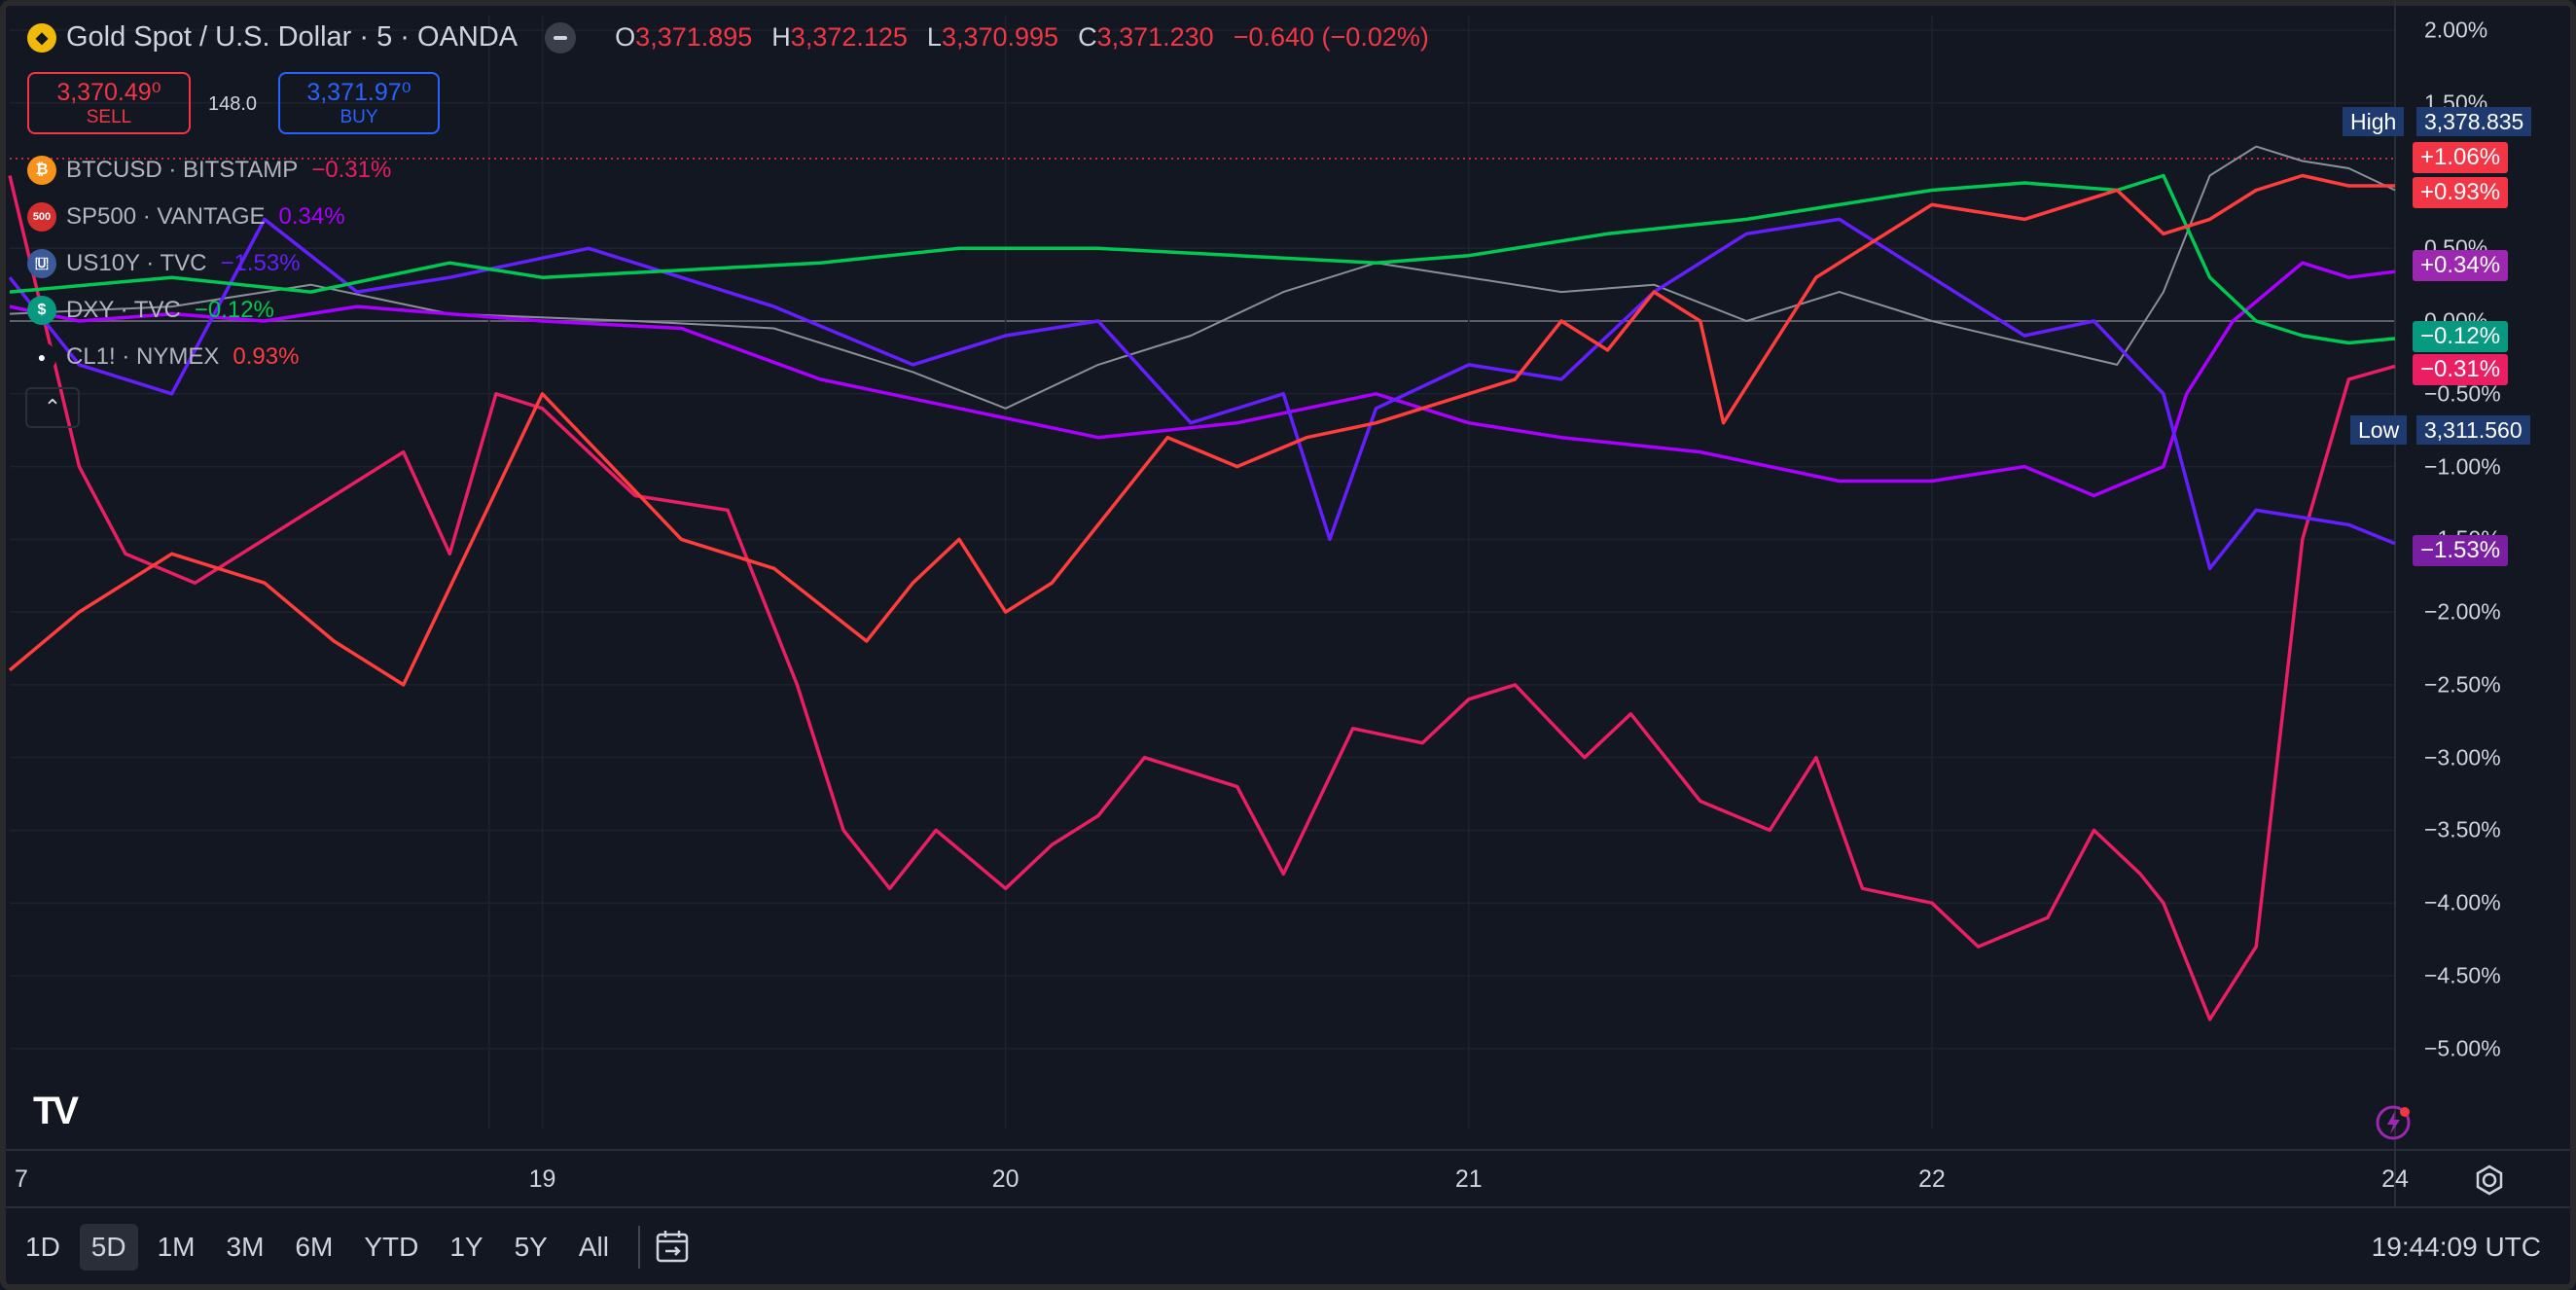 Image resolution: width=2576 pixels, height=1290 pixels. I want to click on buy-label: BUY, so click(359, 117).